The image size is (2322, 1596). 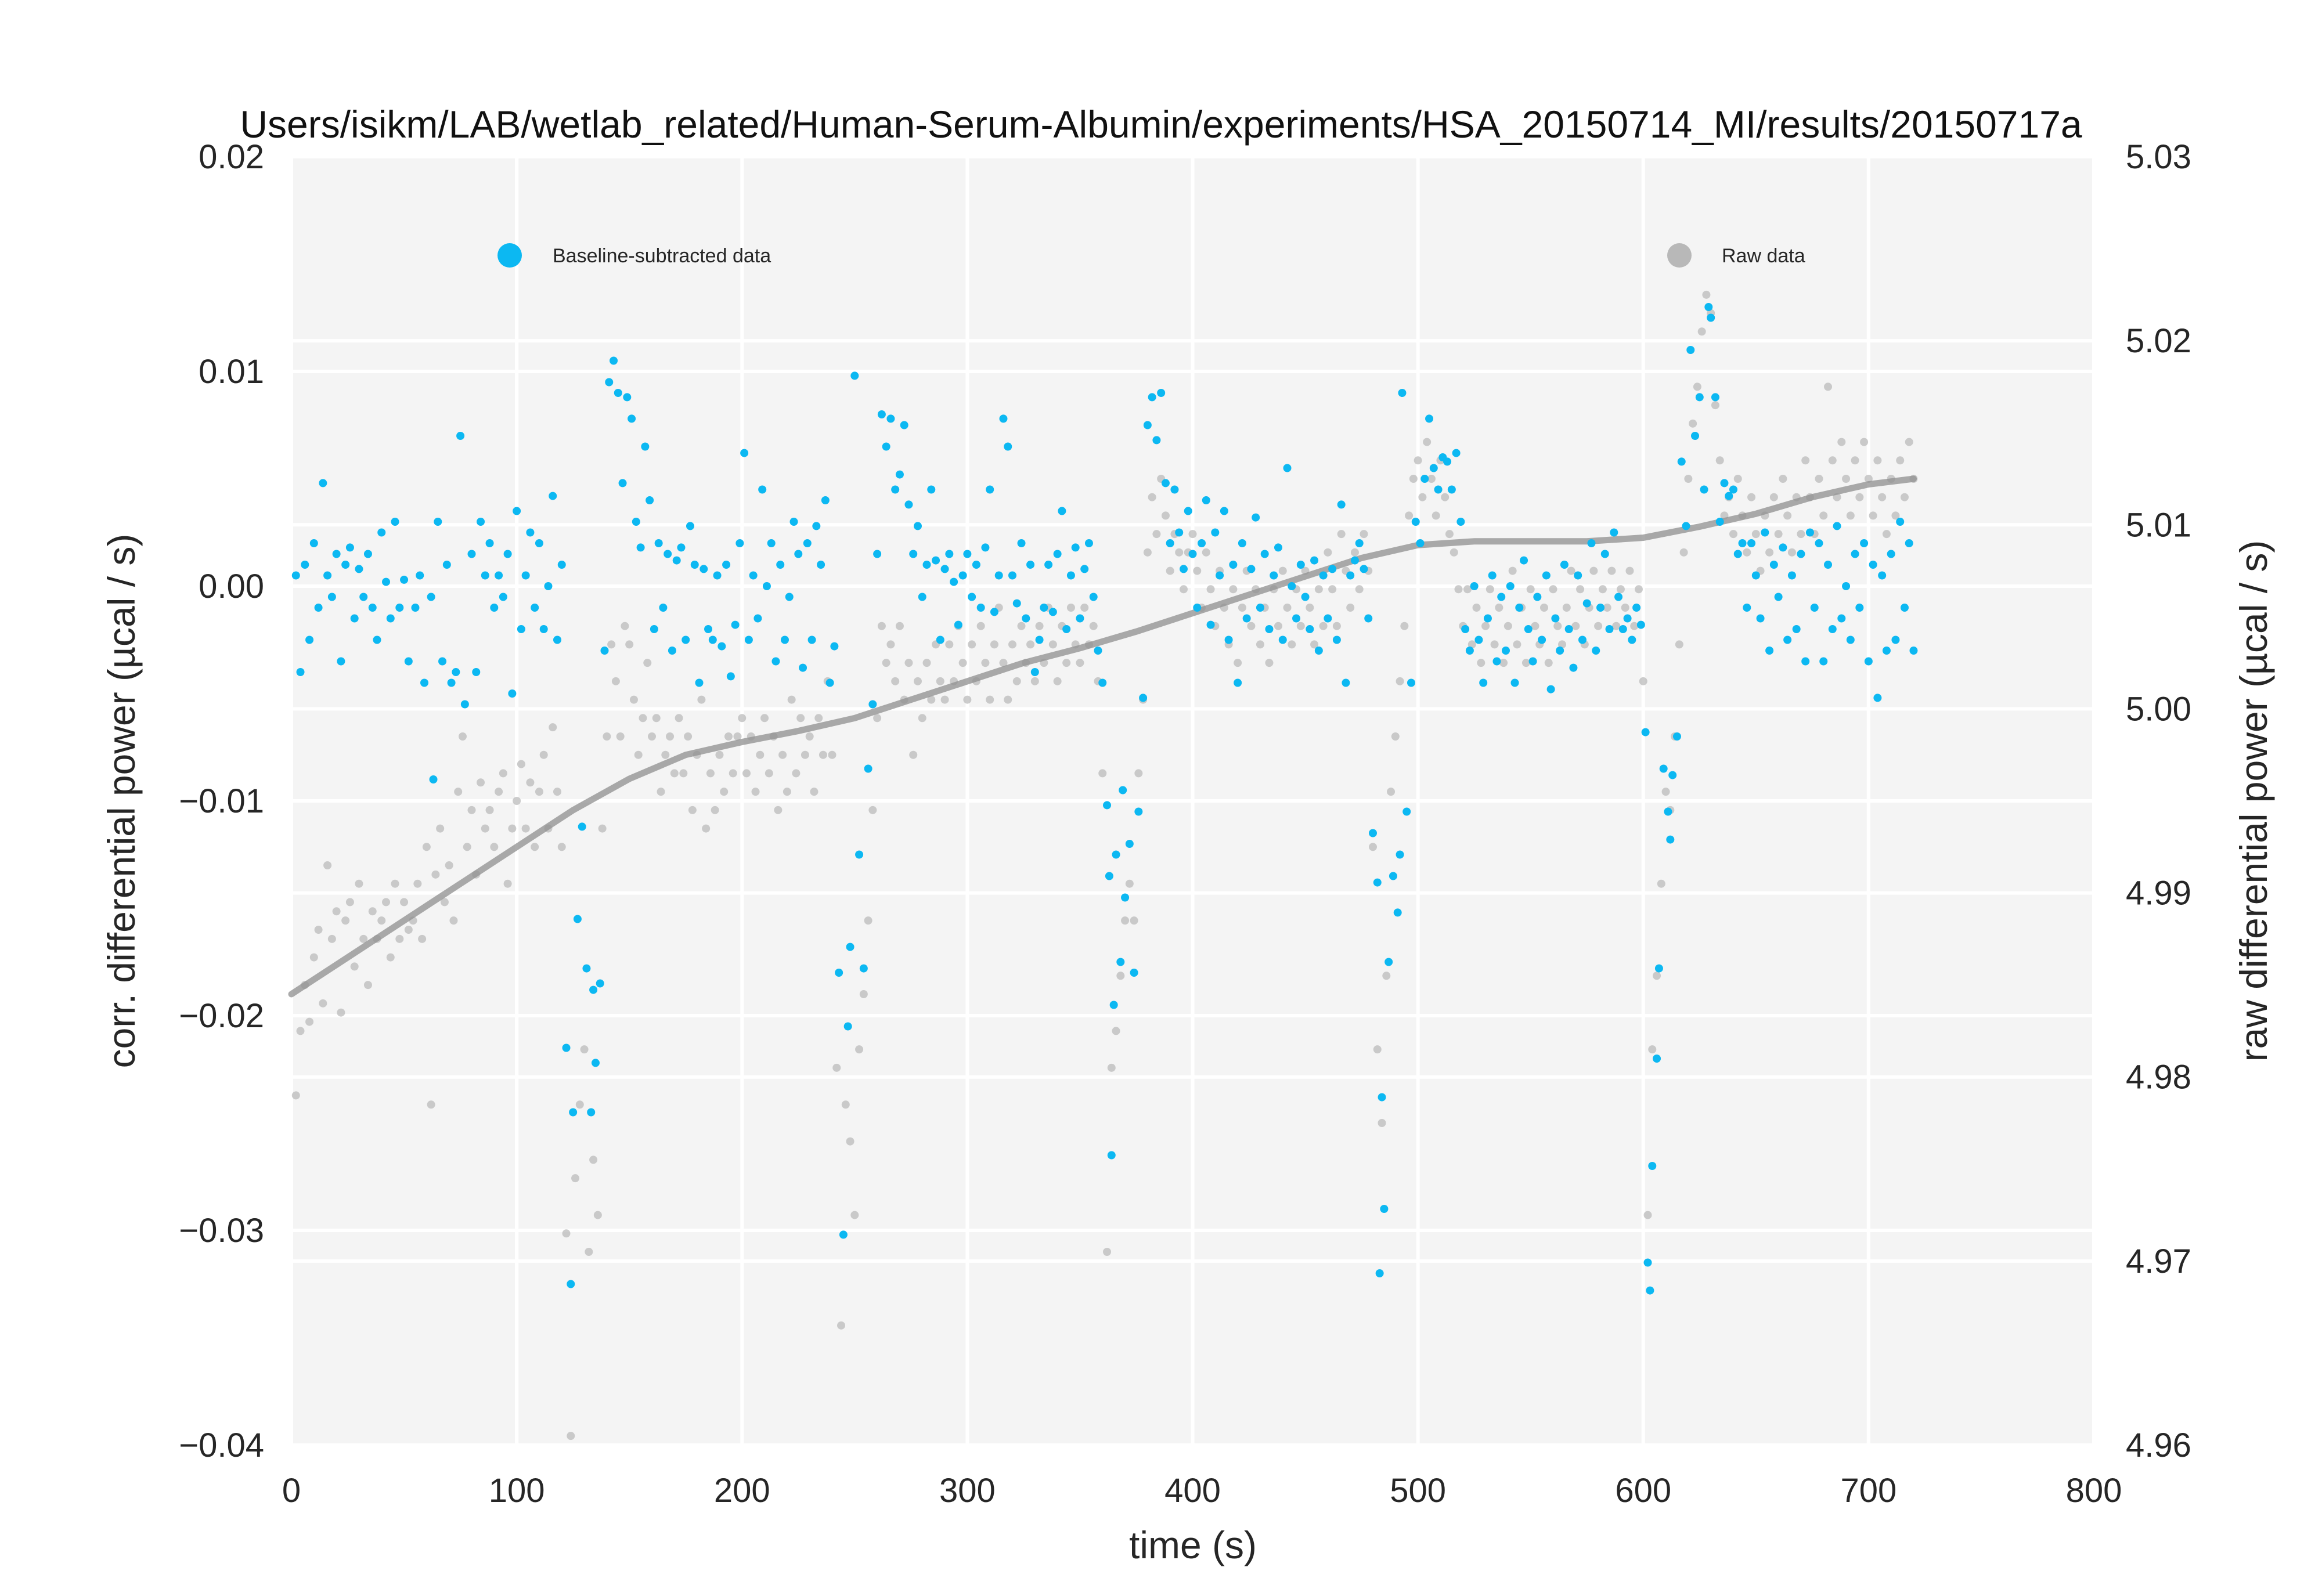 What do you see at coordinates (1192, 1491) in the screenshot?
I see `x-tick-label: 400` at bounding box center [1192, 1491].